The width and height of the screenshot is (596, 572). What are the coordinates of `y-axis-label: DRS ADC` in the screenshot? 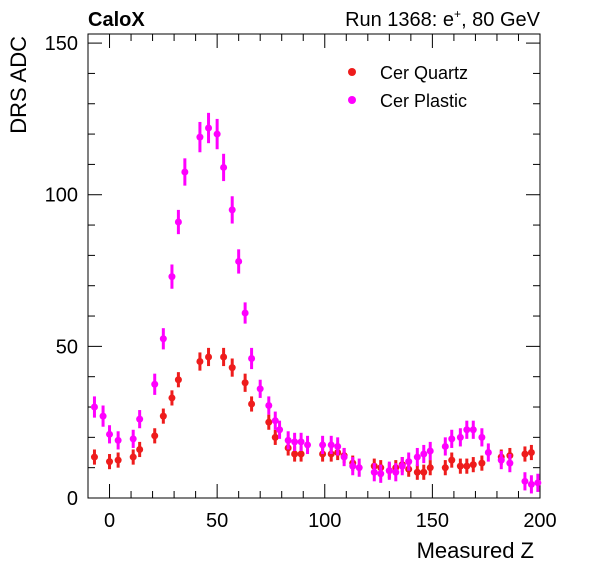 It's located at (18, 85).